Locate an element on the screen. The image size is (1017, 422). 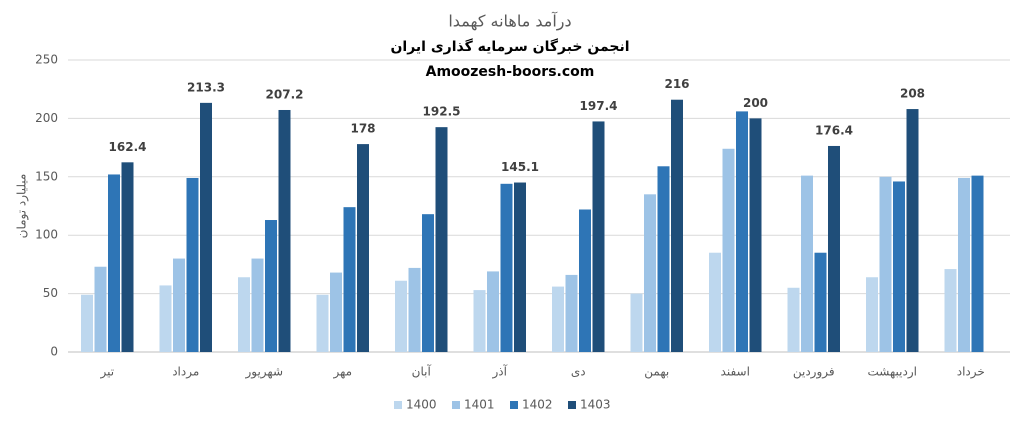
x-tick-label: دی is located at coordinates (578, 372).